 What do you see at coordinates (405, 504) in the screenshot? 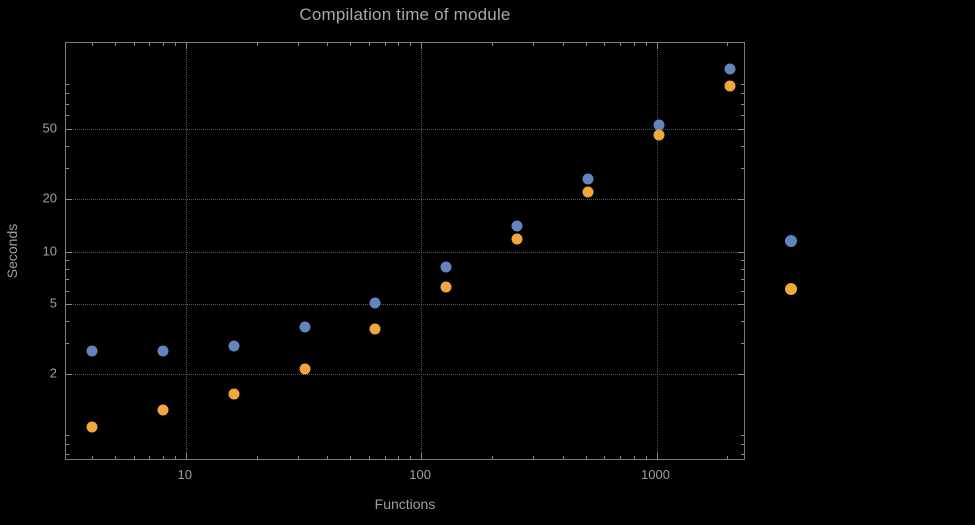
I see `x-axis-label: Functions` at bounding box center [405, 504].